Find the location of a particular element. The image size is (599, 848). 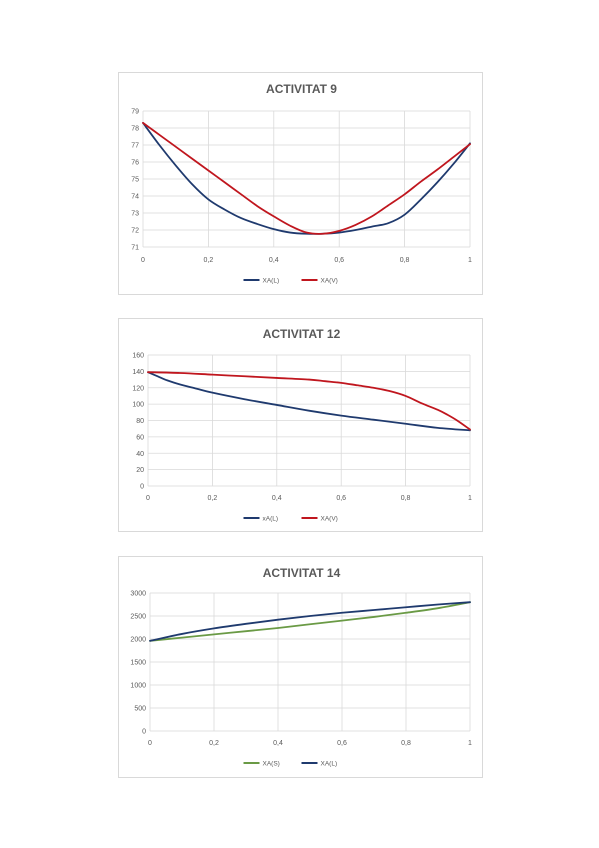

y-tick-label: 20 is located at coordinates (140, 470).